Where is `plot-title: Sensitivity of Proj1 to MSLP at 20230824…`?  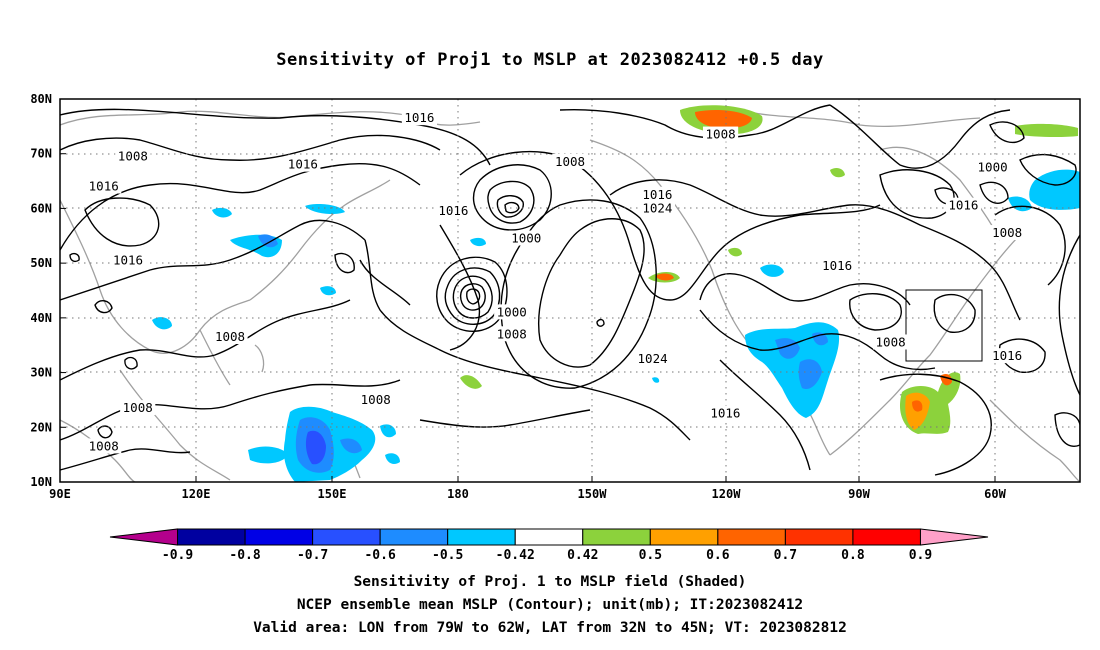 plot-title: Sensitivity of Proj1 to MSLP at 20230824… is located at coordinates (550, 60).